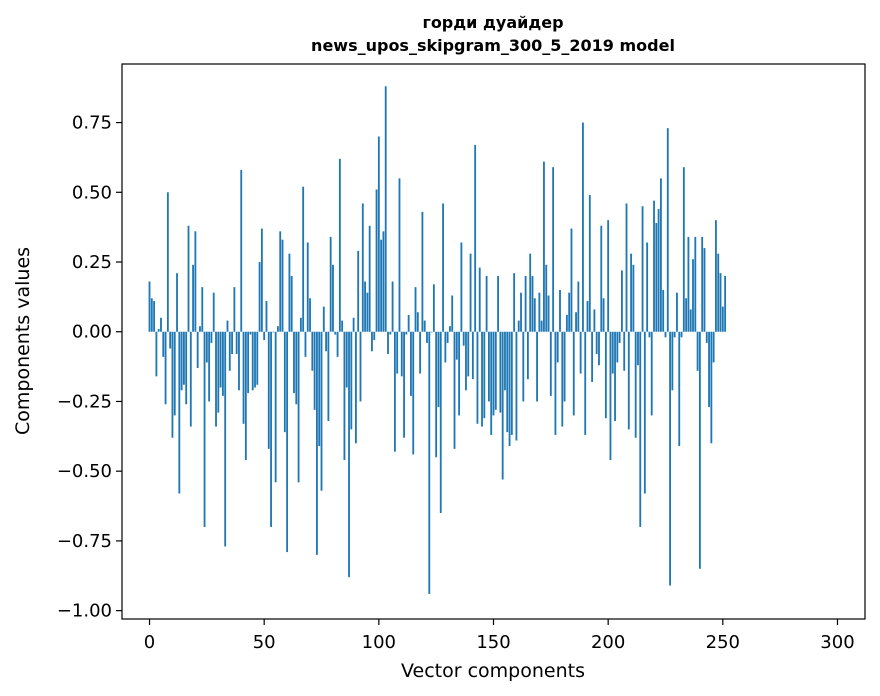 Image resolution: width=880 pixels, height=696 pixels. I want to click on y-tick-label: −0.75, so click(84, 541).